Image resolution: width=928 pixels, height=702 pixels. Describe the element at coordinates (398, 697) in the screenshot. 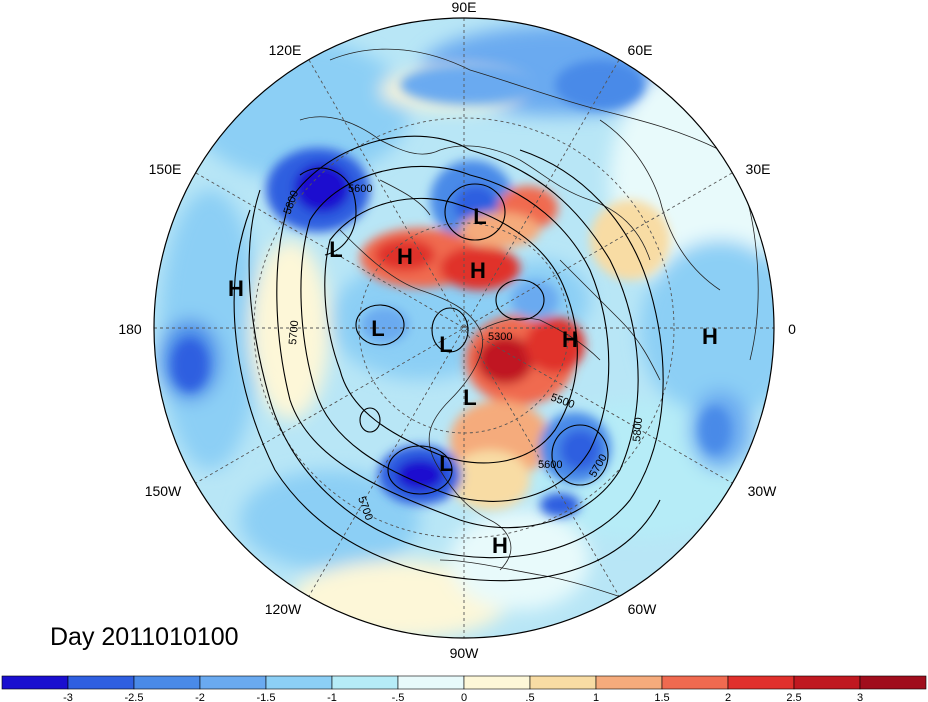

I see `colorbar-tick-label: -.5` at that location.